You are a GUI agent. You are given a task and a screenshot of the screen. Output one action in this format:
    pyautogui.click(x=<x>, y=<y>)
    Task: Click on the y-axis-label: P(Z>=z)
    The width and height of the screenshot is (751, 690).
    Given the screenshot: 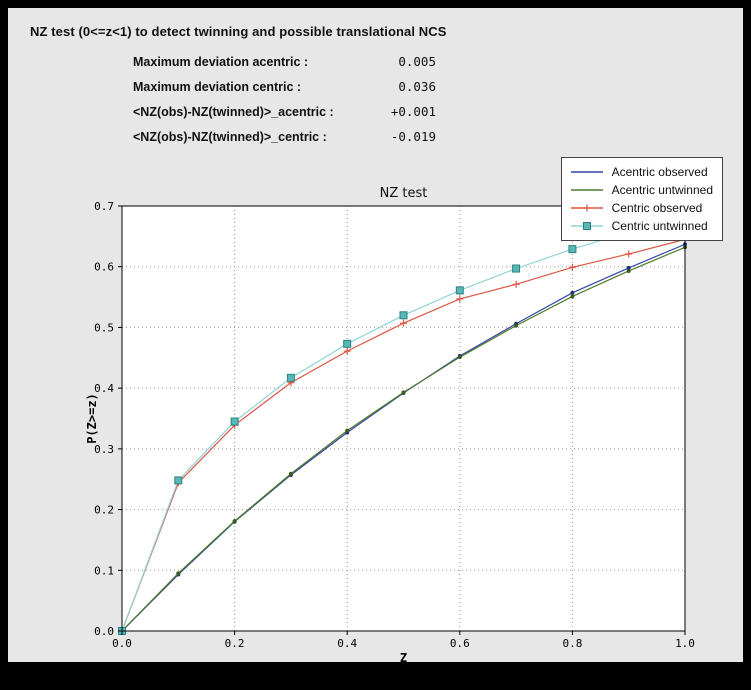 What is the action you would take?
    pyautogui.click(x=92, y=418)
    